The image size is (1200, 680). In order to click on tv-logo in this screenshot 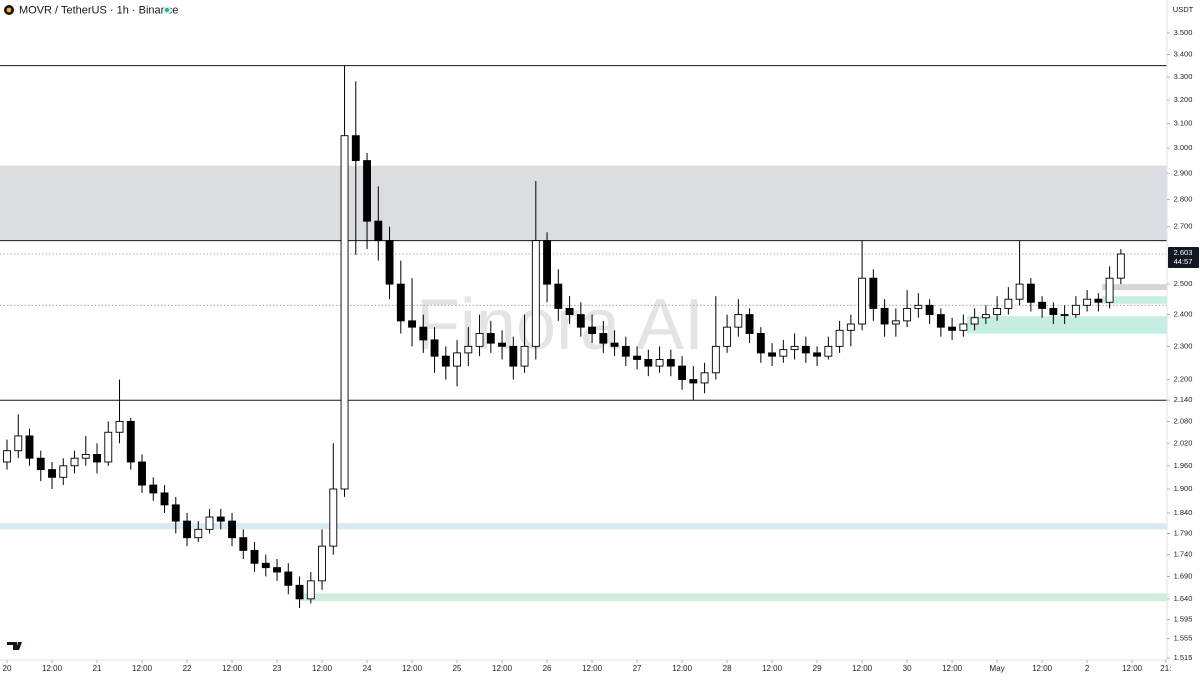, I will do `click(14, 646)`.